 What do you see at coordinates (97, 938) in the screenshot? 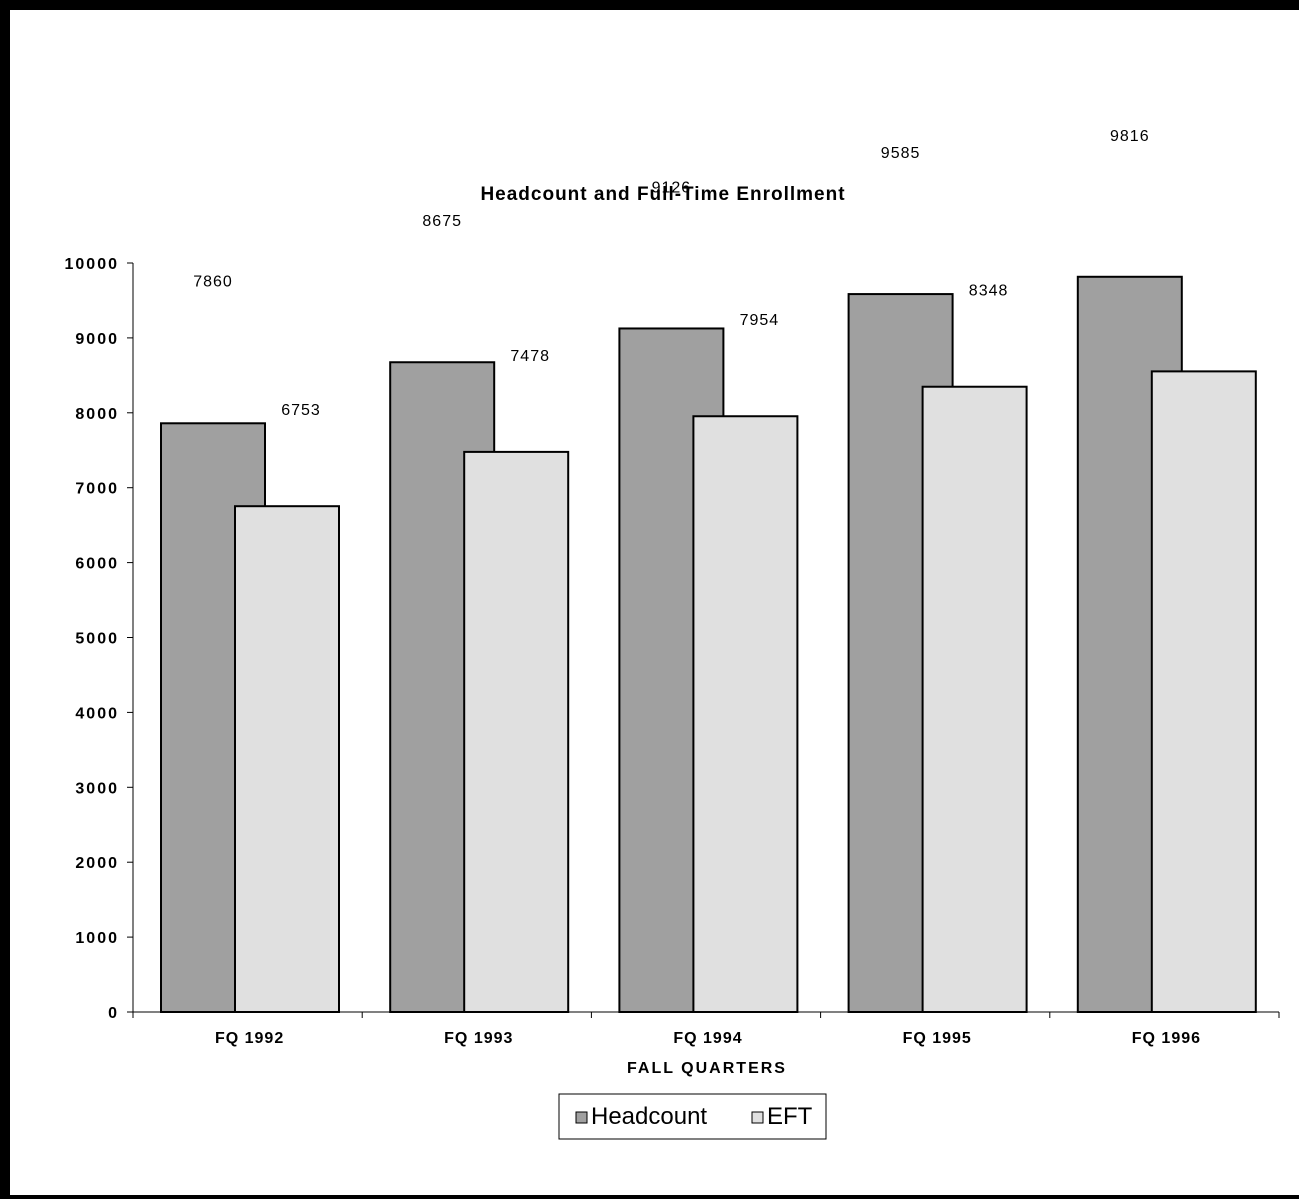
I see `y-tick-label: 1000` at bounding box center [97, 938].